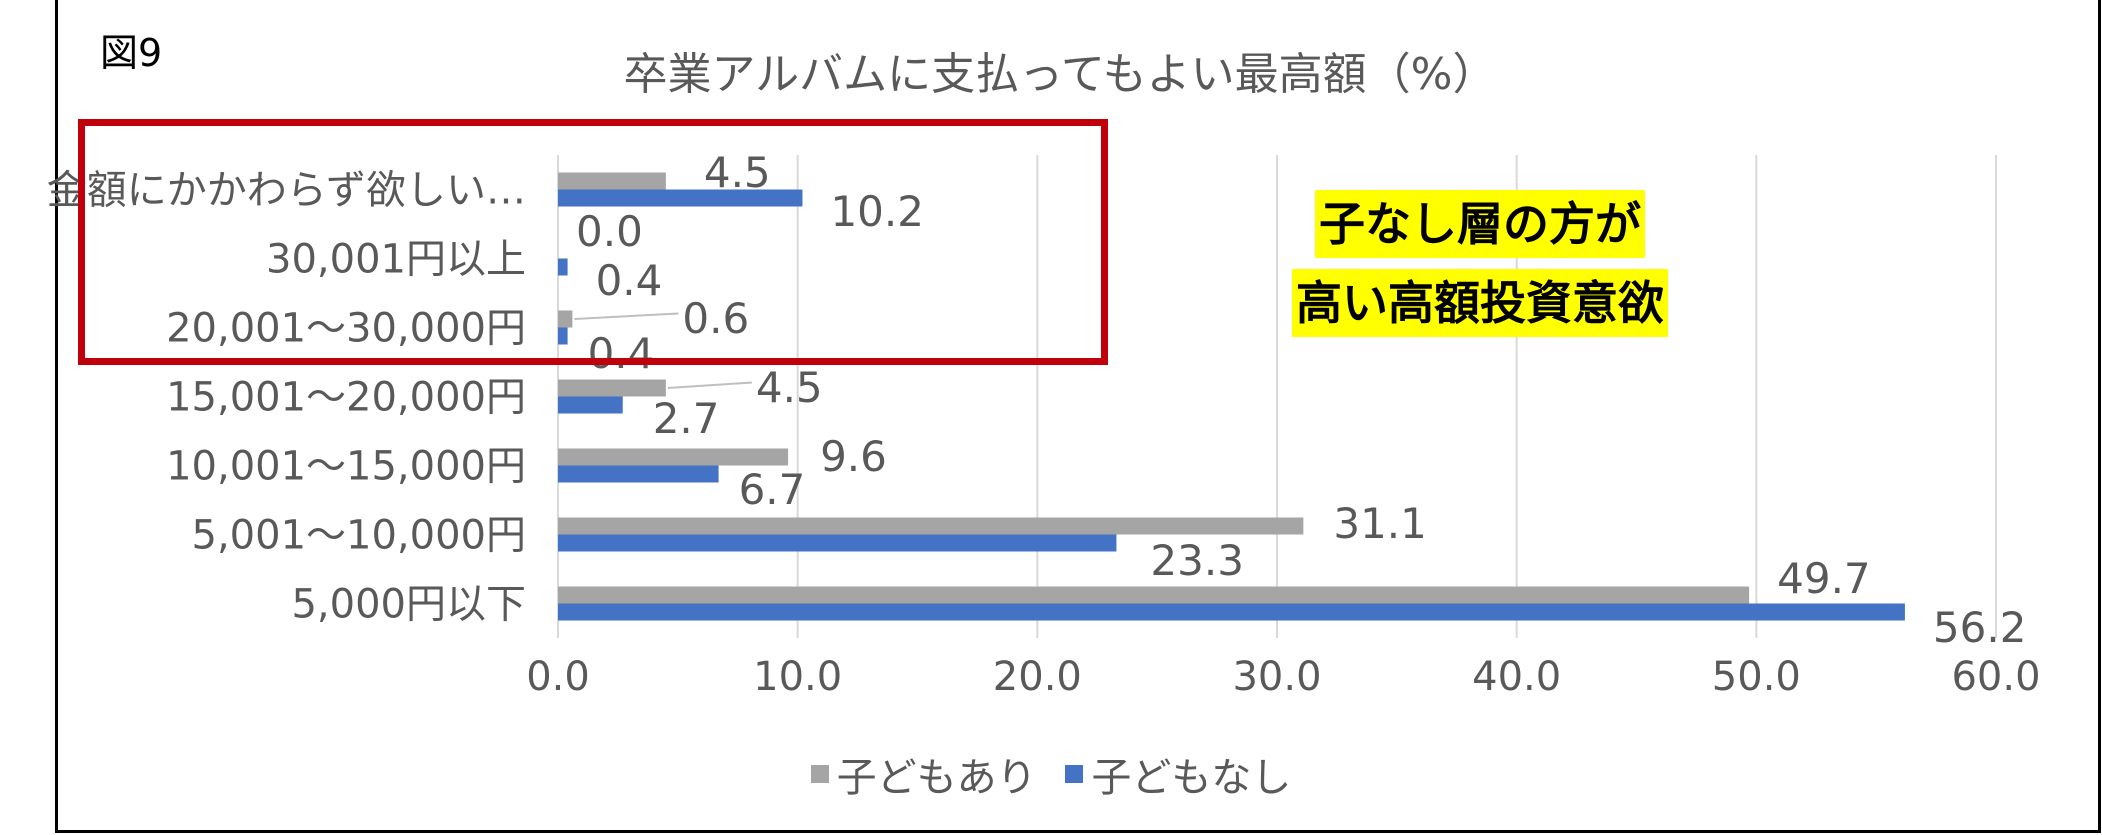 The height and width of the screenshot is (835, 2102). I want to click on highlight-box, so click(593, 242).